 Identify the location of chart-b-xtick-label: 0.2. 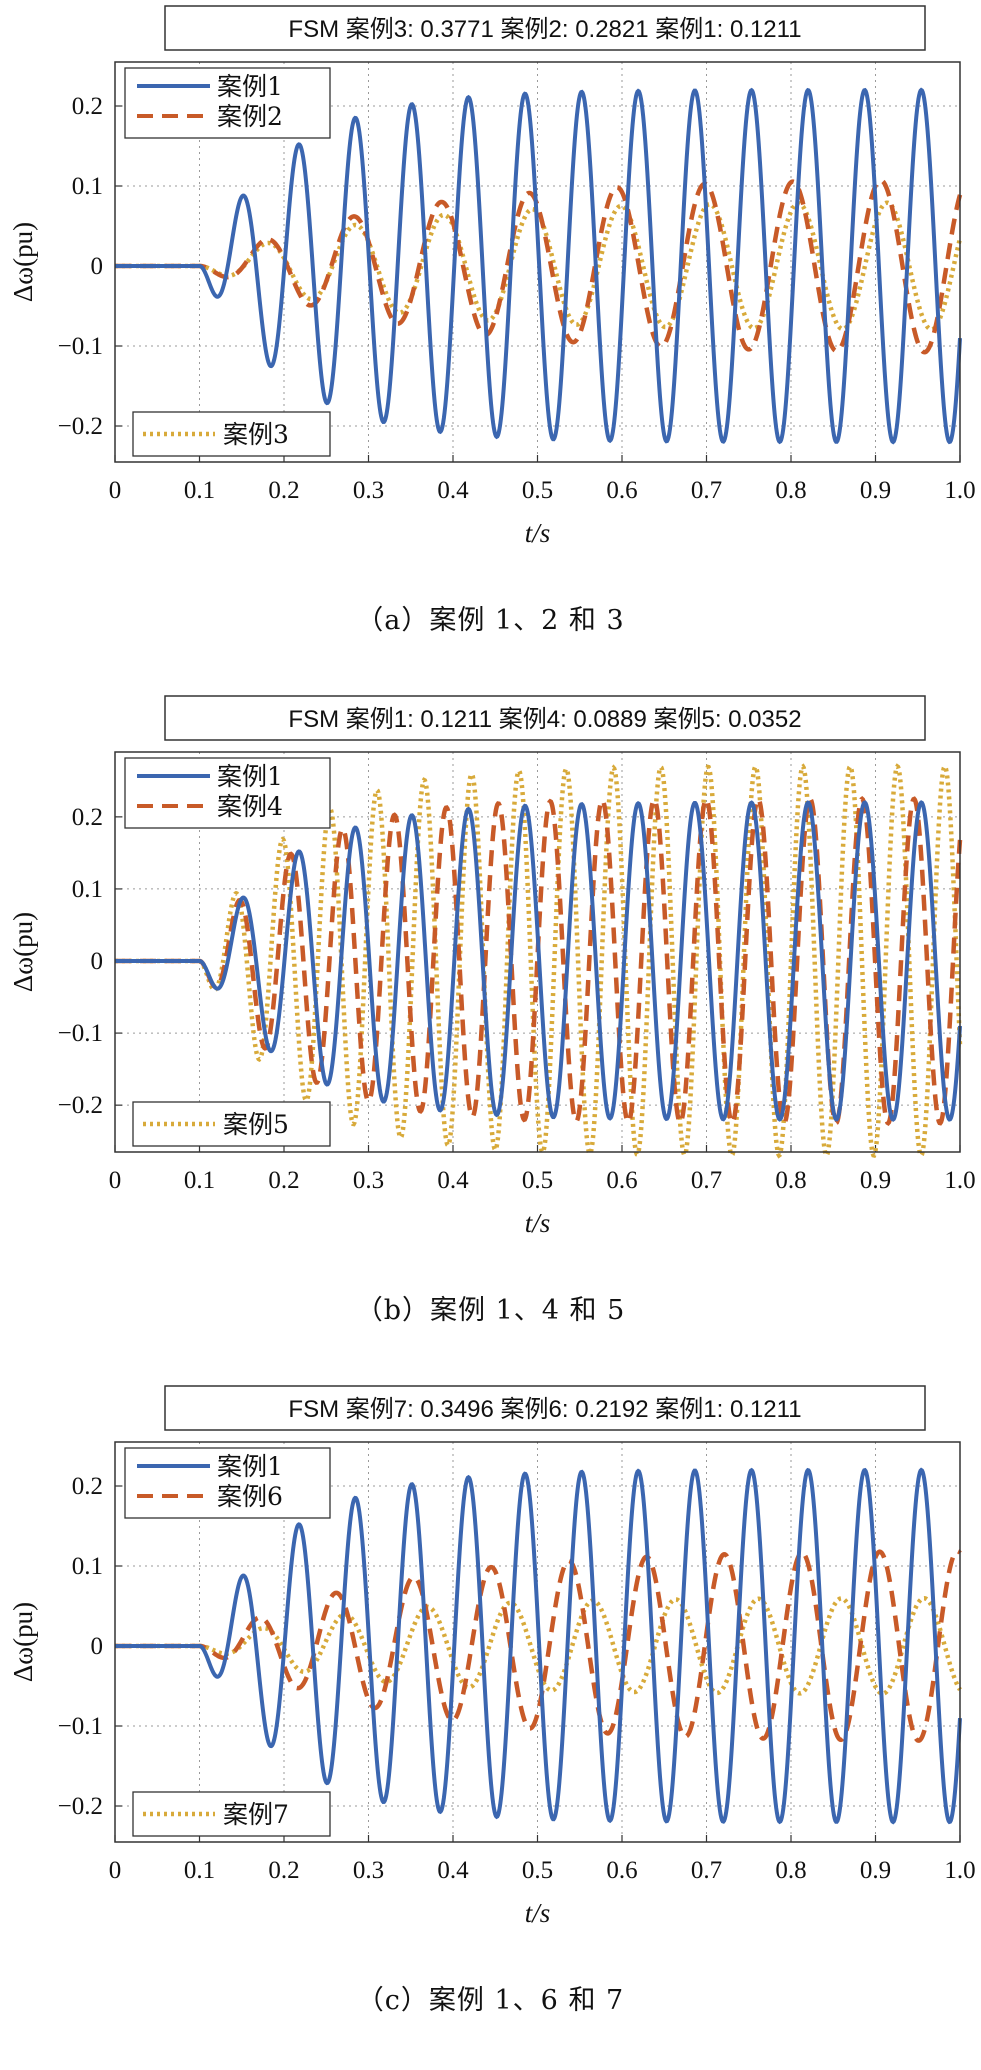
(283, 1180).